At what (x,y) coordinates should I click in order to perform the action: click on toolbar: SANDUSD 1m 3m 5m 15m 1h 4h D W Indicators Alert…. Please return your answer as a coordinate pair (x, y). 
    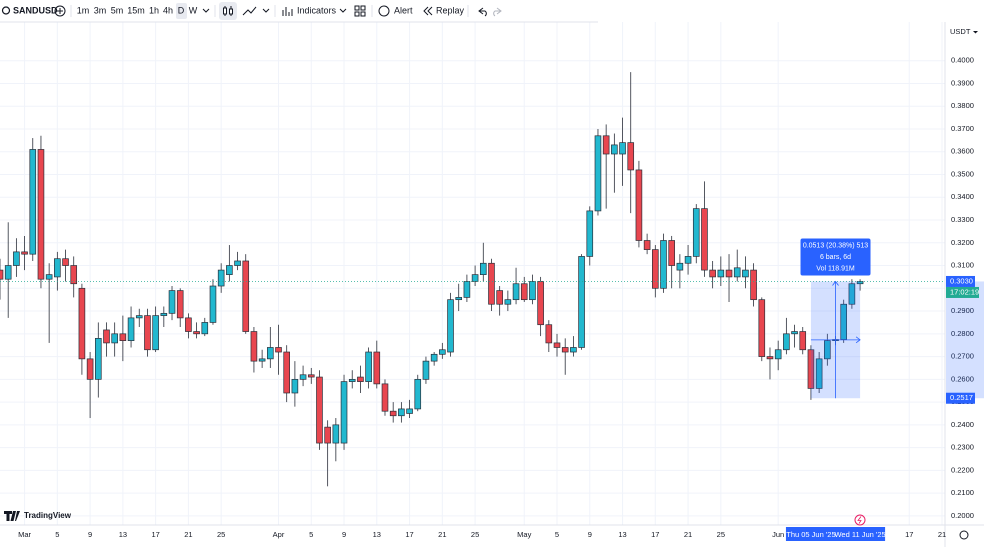
    Looking at the image, I should click on (299, 11).